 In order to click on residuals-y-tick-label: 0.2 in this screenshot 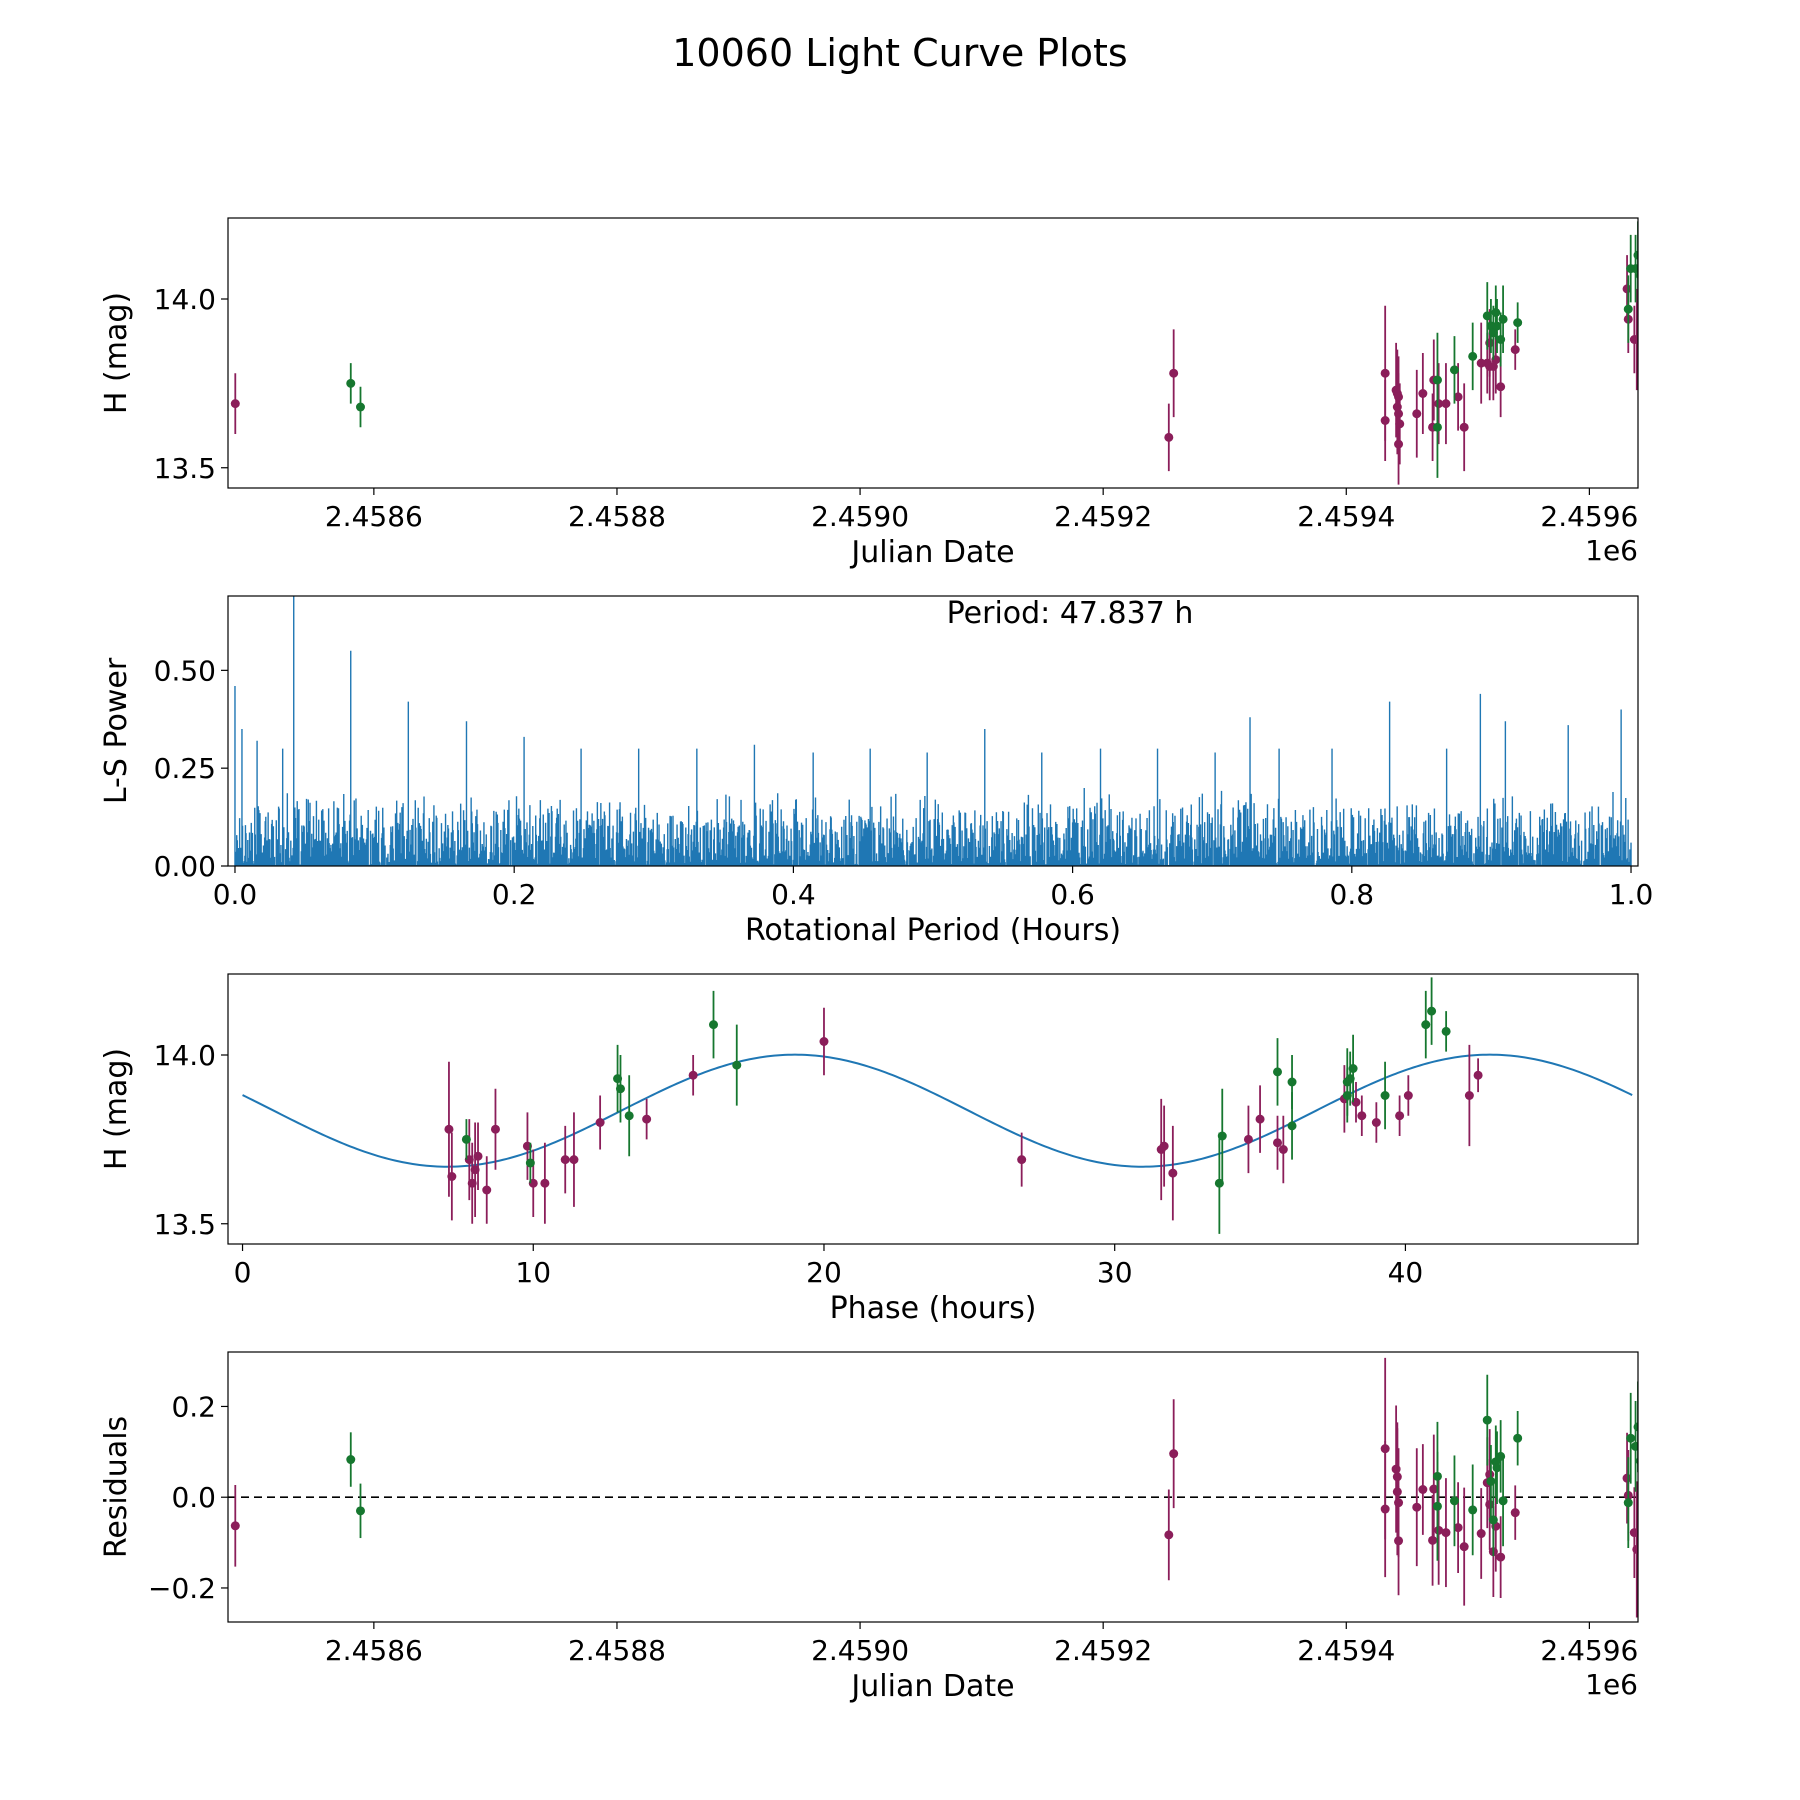, I will do `click(193, 1406)`.